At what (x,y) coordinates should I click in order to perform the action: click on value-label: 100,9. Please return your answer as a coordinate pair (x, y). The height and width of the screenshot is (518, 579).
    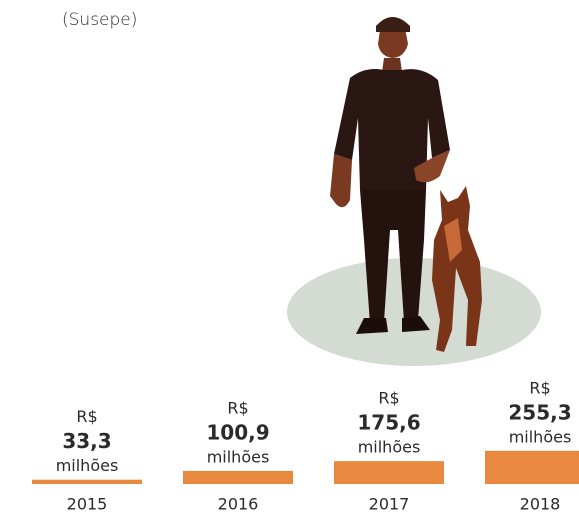
    Looking at the image, I should click on (237, 432).